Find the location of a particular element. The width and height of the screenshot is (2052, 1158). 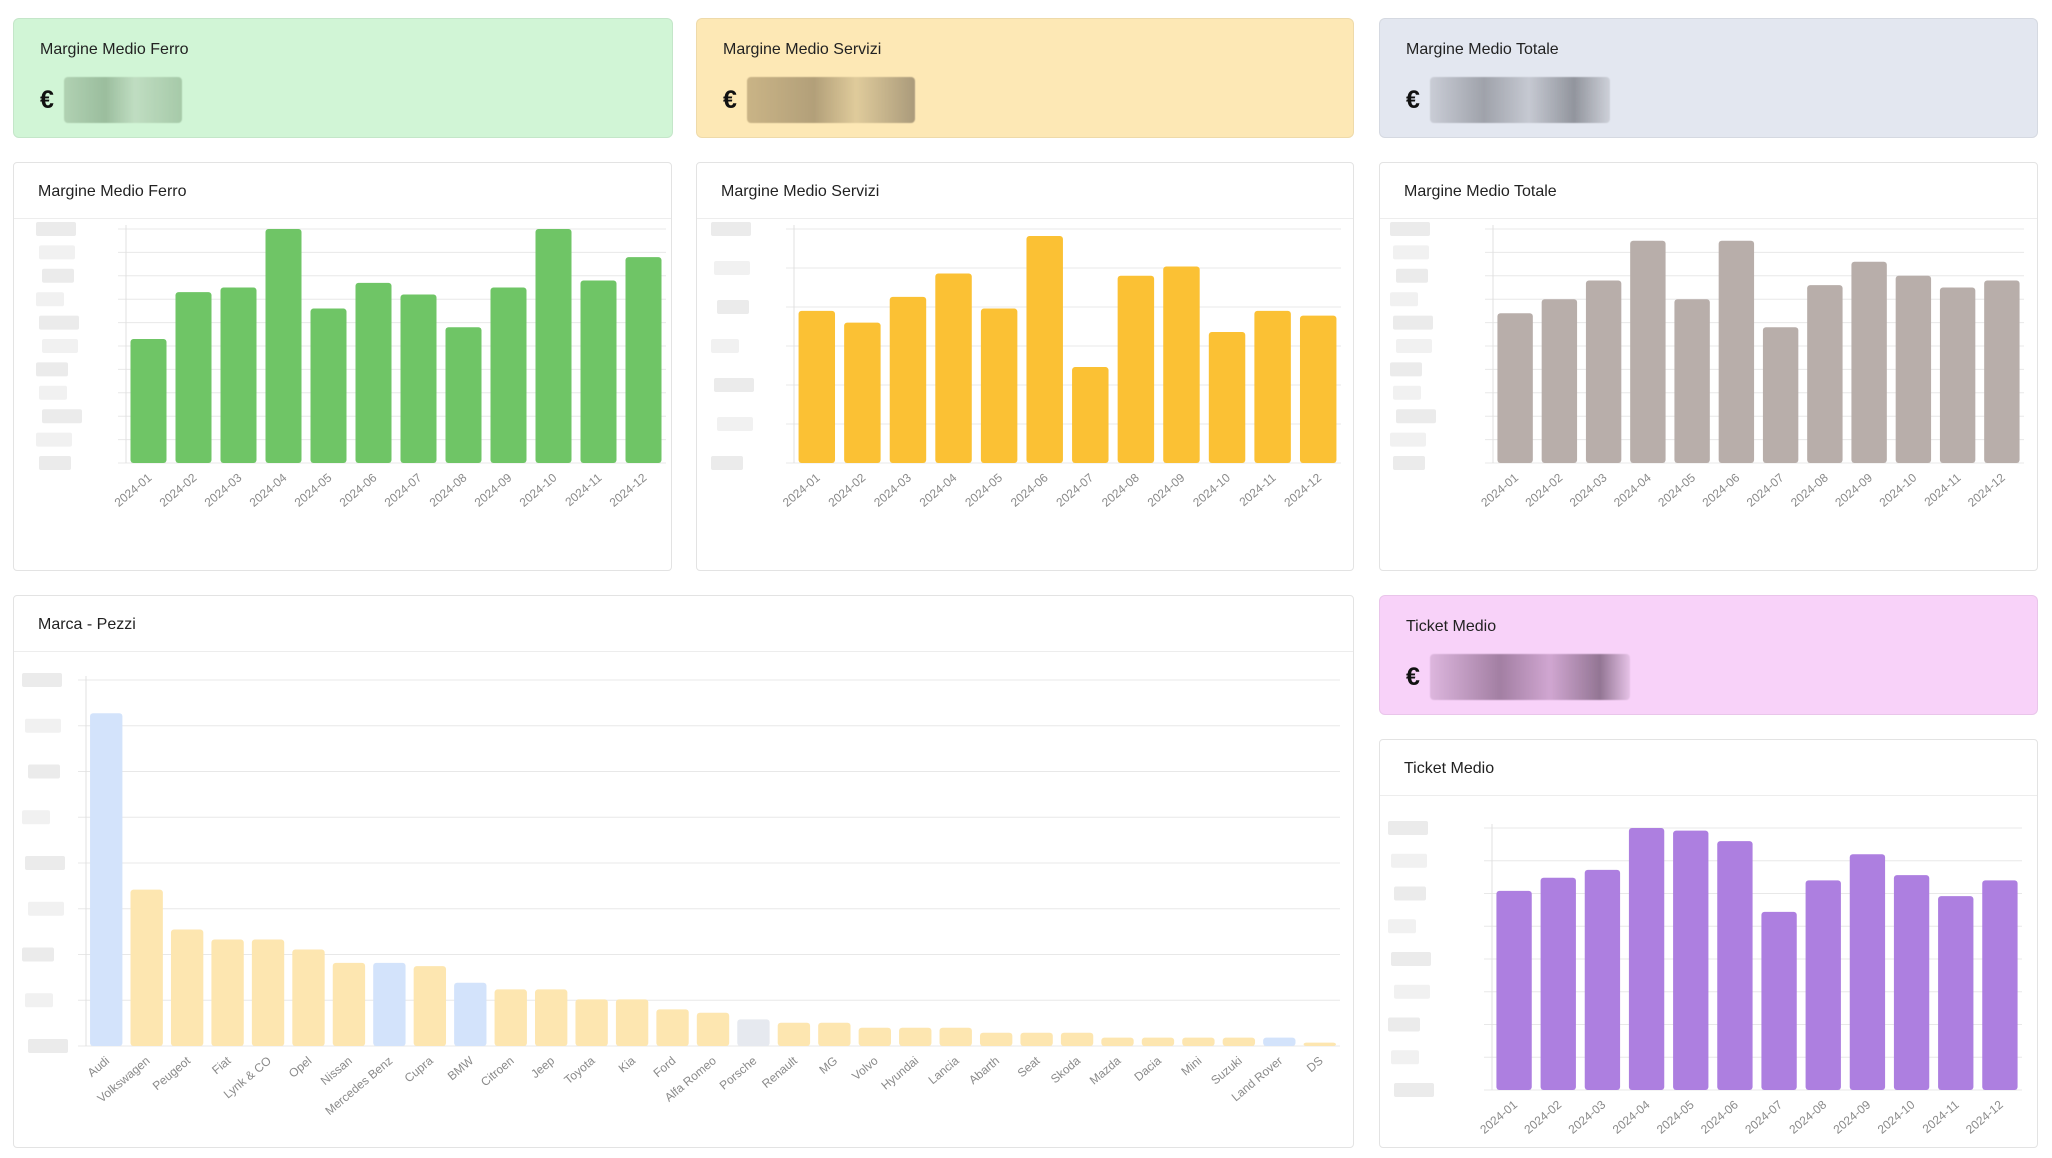

x-tick-label: MG is located at coordinates (828, 1065).